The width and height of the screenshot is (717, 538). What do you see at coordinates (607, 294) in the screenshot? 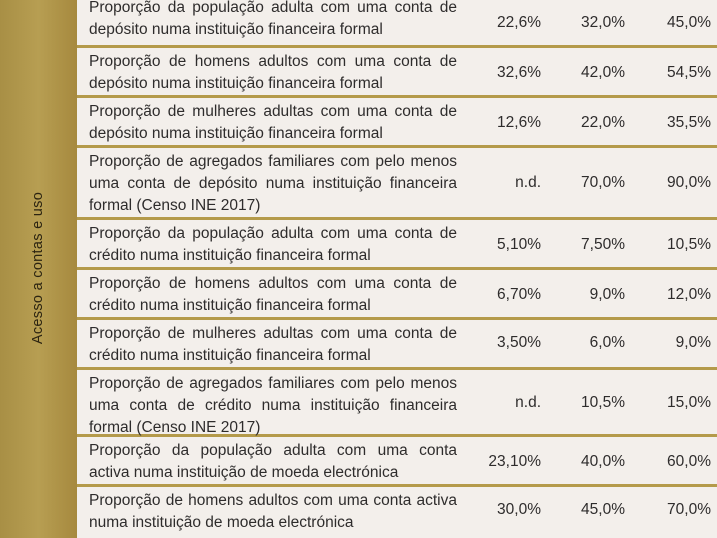
I see `value-target-mid: 9,0%` at bounding box center [607, 294].